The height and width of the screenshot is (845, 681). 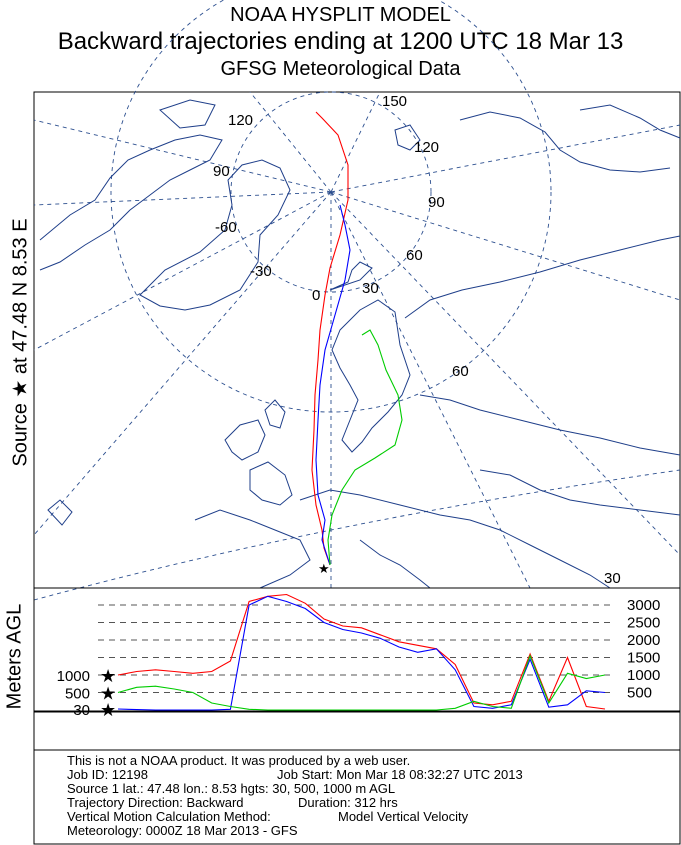 What do you see at coordinates (643, 640) in the screenshot?
I see `height-tick-label: 2000` at bounding box center [643, 640].